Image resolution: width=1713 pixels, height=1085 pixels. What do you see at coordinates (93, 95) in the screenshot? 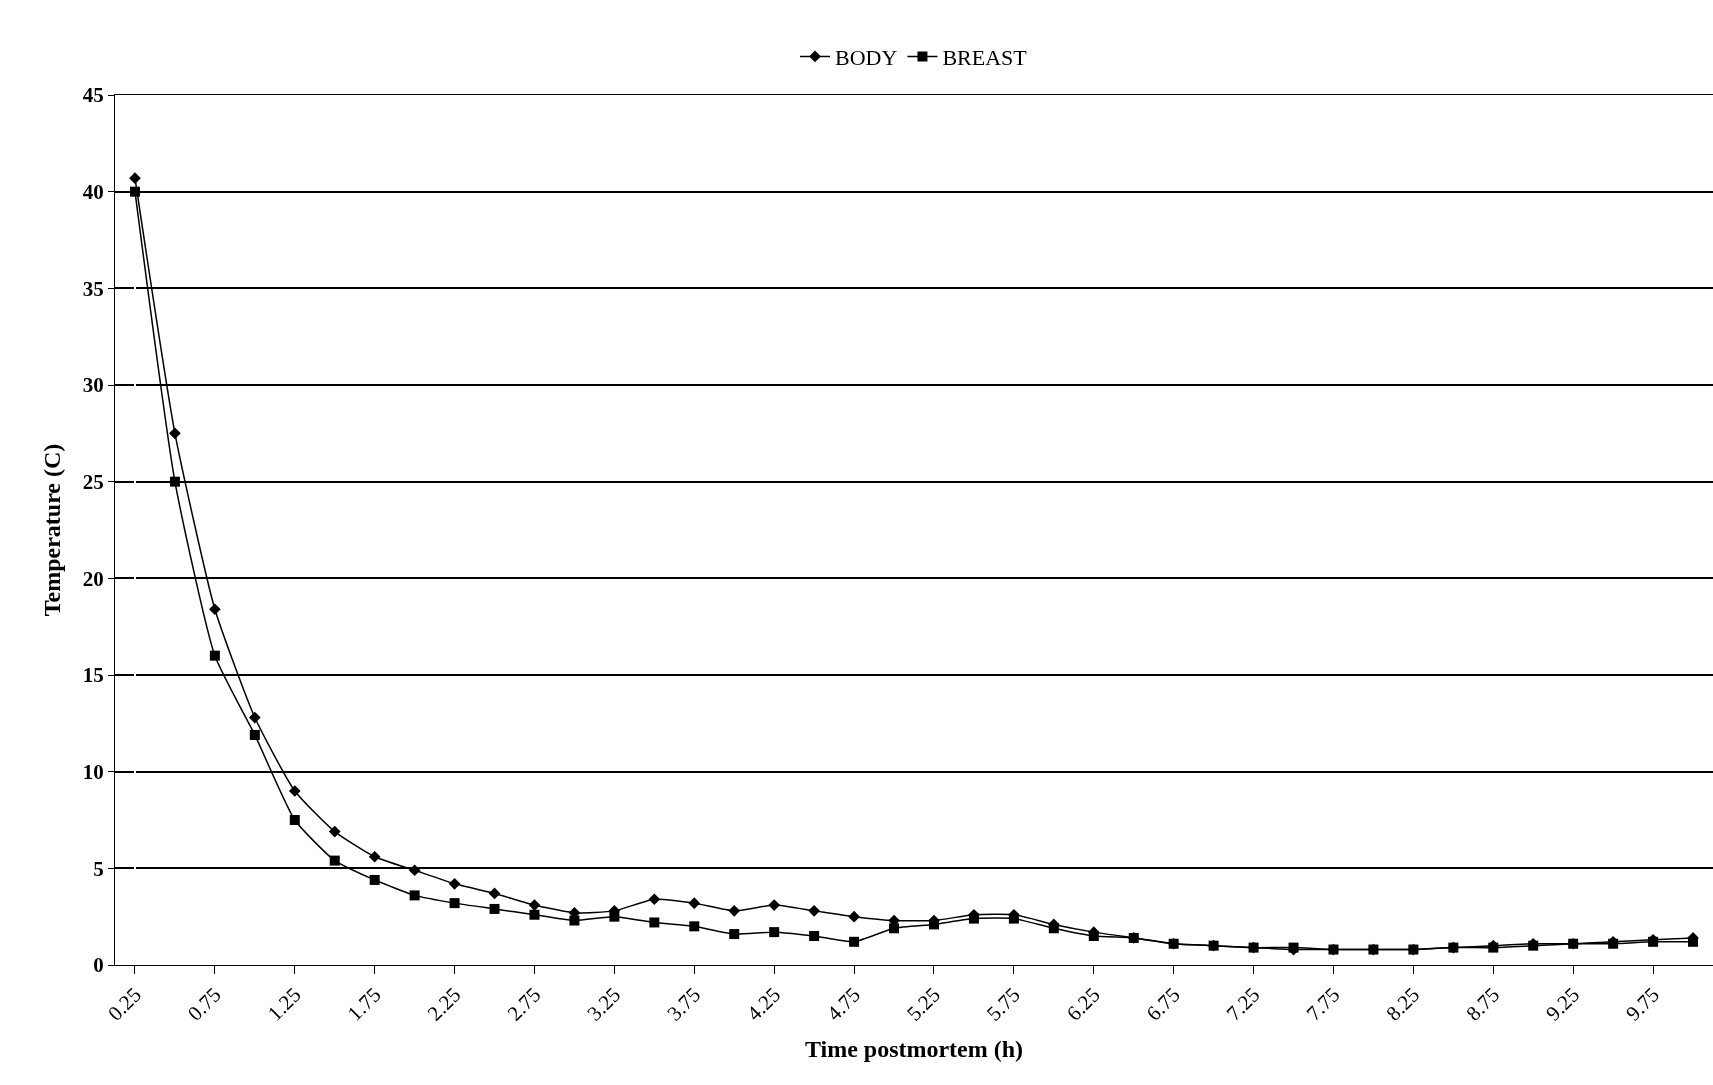
I see `y-tick-label: 45` at bounding box center [93, 95].